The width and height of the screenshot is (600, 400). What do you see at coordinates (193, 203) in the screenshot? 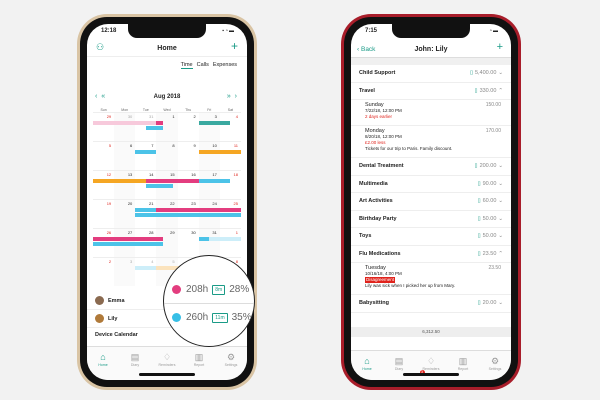
I see `calendar-day: 23` at bounding box center [193, 203].